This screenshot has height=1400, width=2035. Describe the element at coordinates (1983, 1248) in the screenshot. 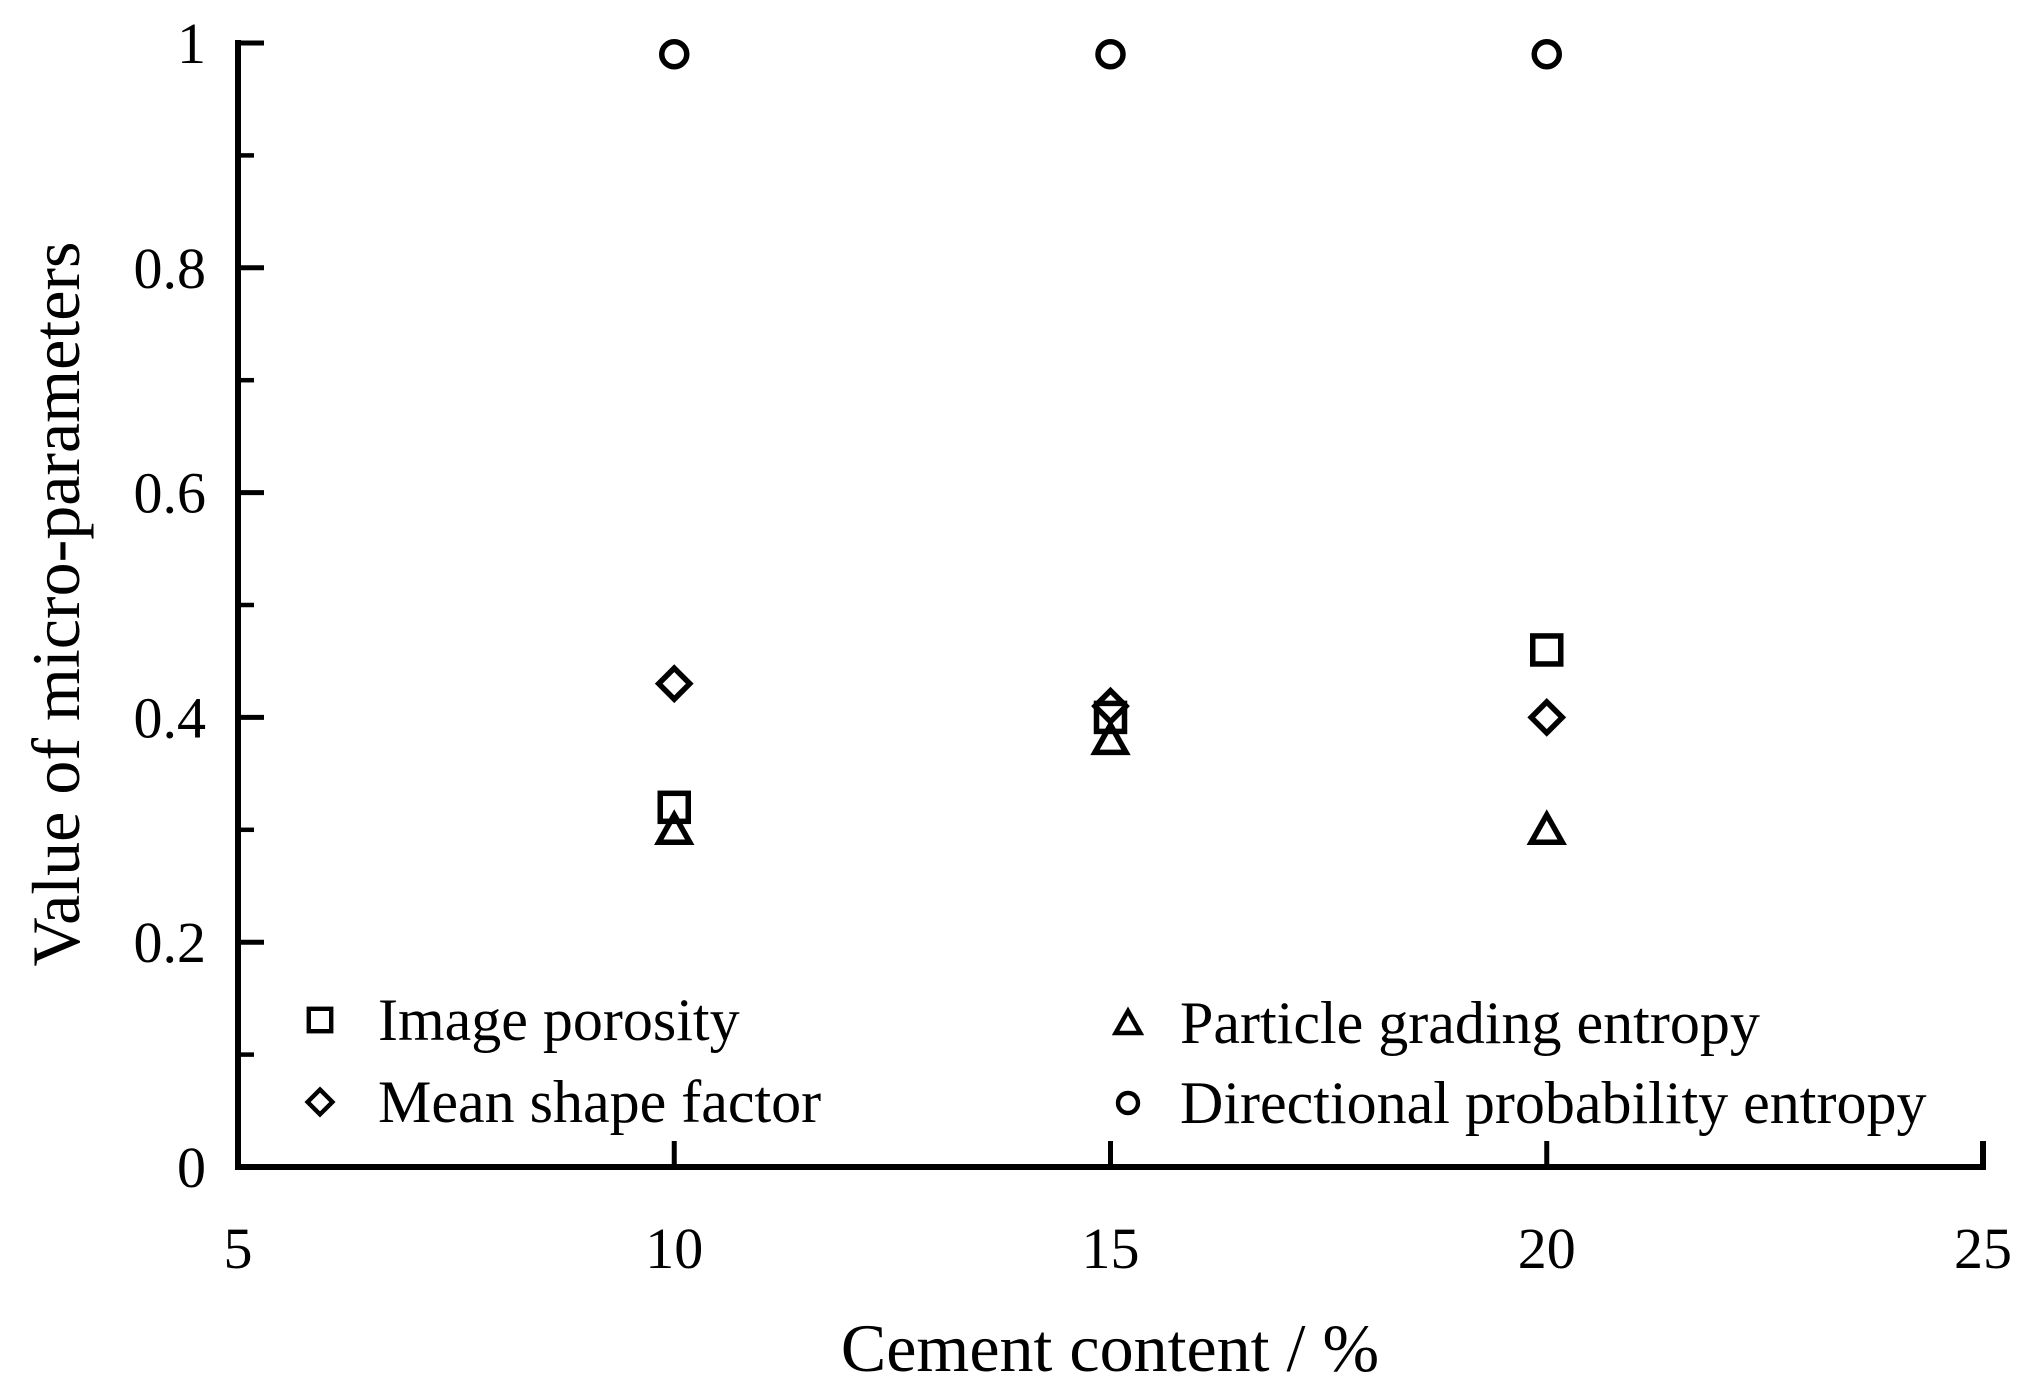

I see `x-tick-label-25: 25` at that location.